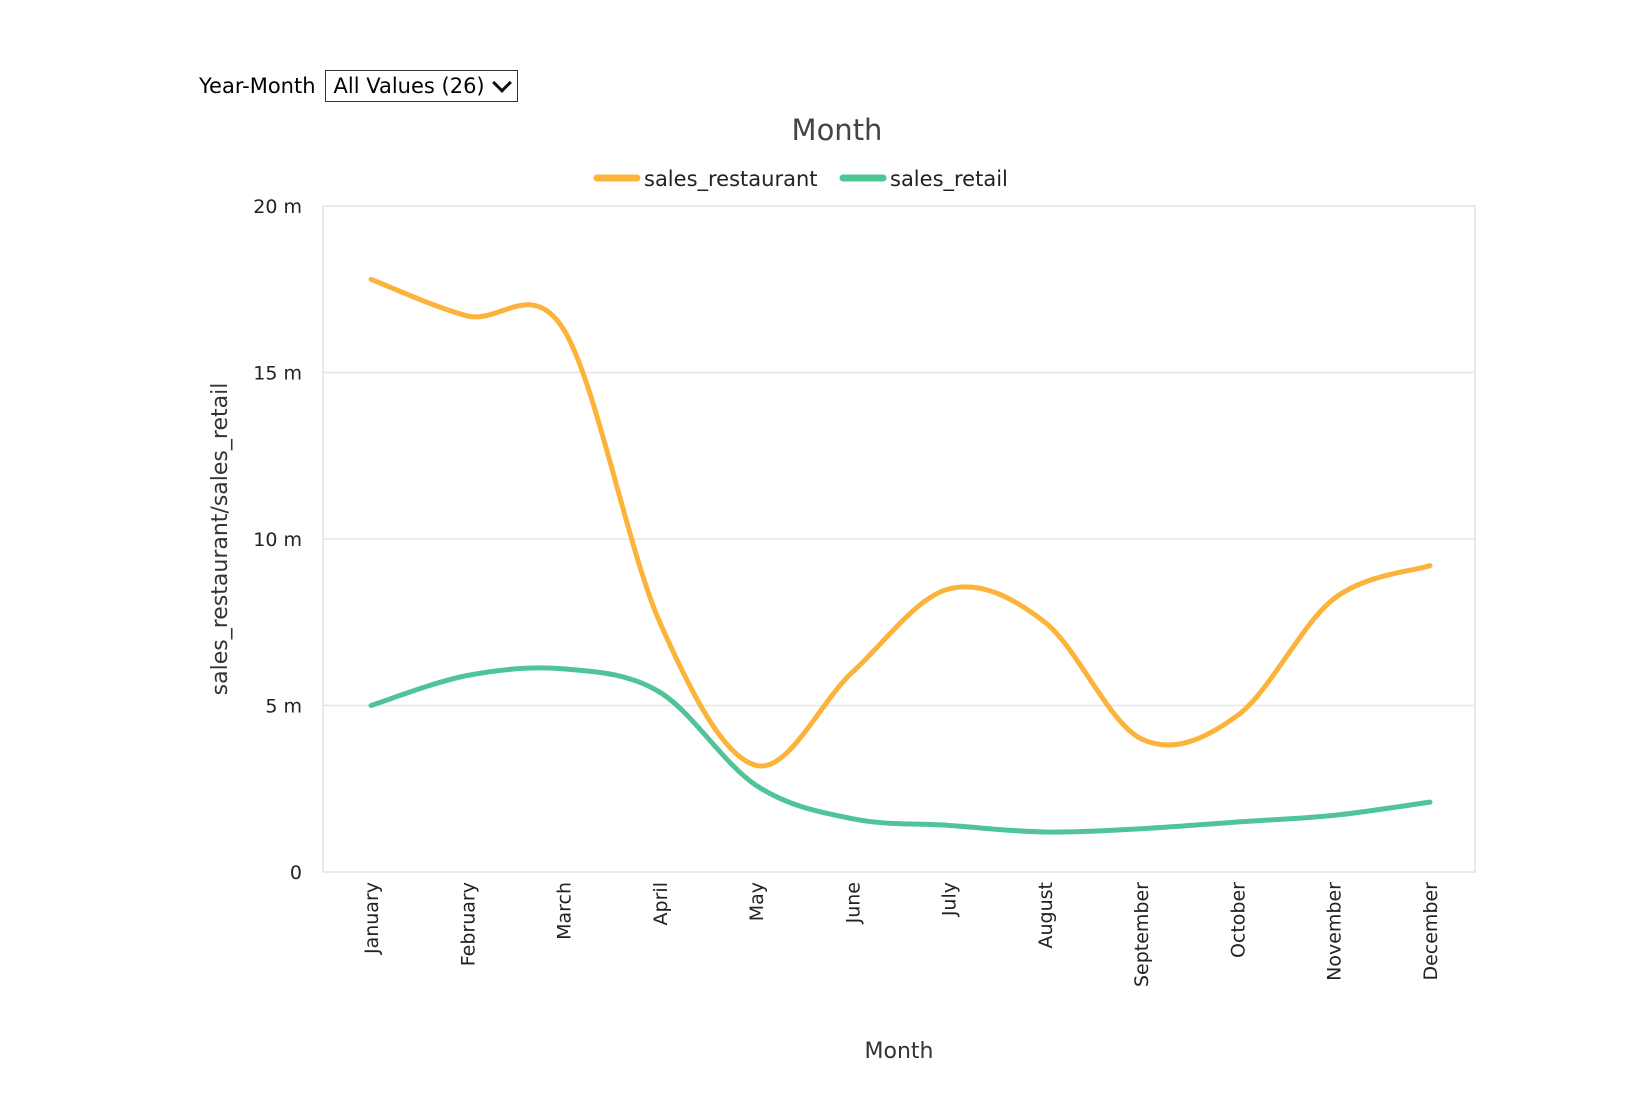 The width and height of the screenshot is (1650, 1112). I want to click on x-tick-label: June, so click(853, 903).